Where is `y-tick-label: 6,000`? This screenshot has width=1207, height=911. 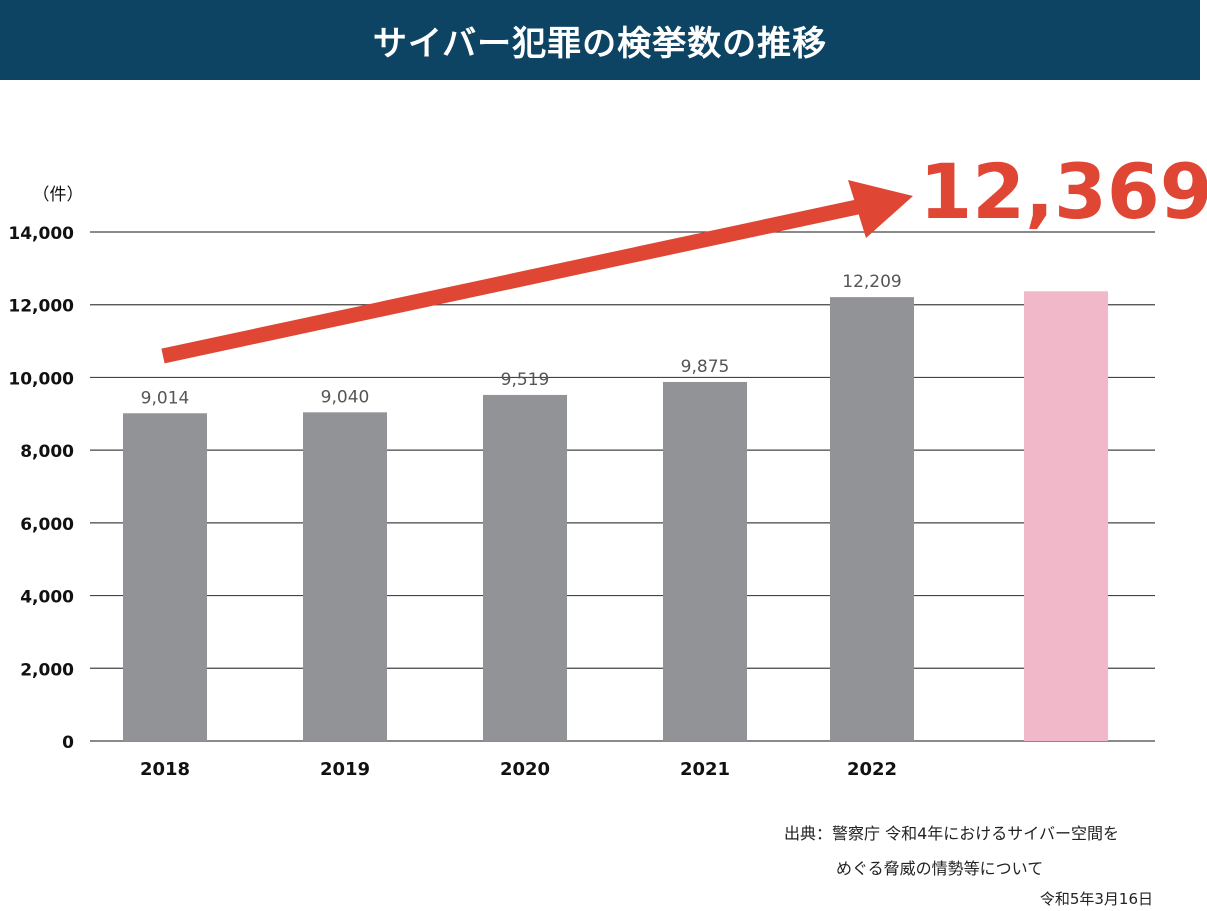 y-tick-label: 6,000 is located at coordinates (47, 525).